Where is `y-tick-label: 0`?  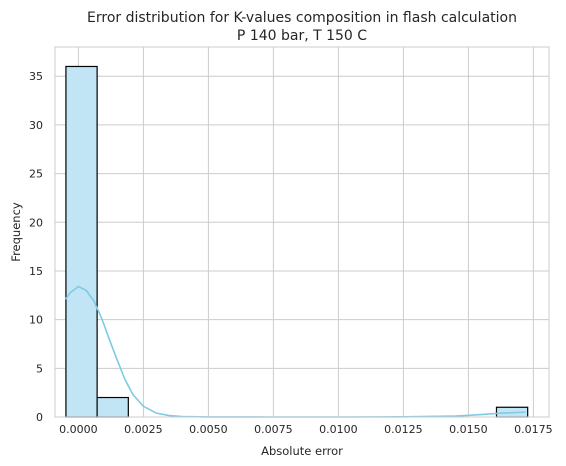 y-tick-label: 0 is located at coordinates (39, 417).